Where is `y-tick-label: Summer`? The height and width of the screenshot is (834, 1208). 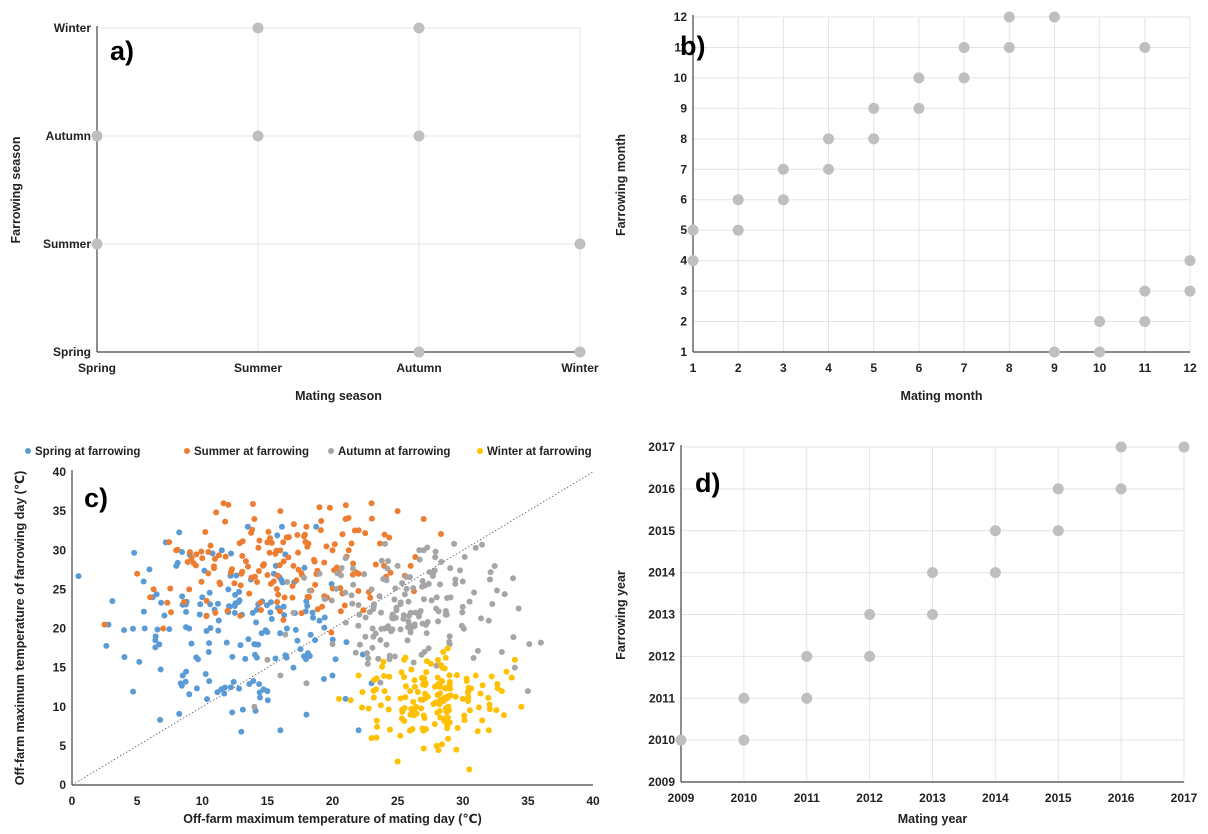
y-tick-label: Summer is located at coordinates (67, 244).